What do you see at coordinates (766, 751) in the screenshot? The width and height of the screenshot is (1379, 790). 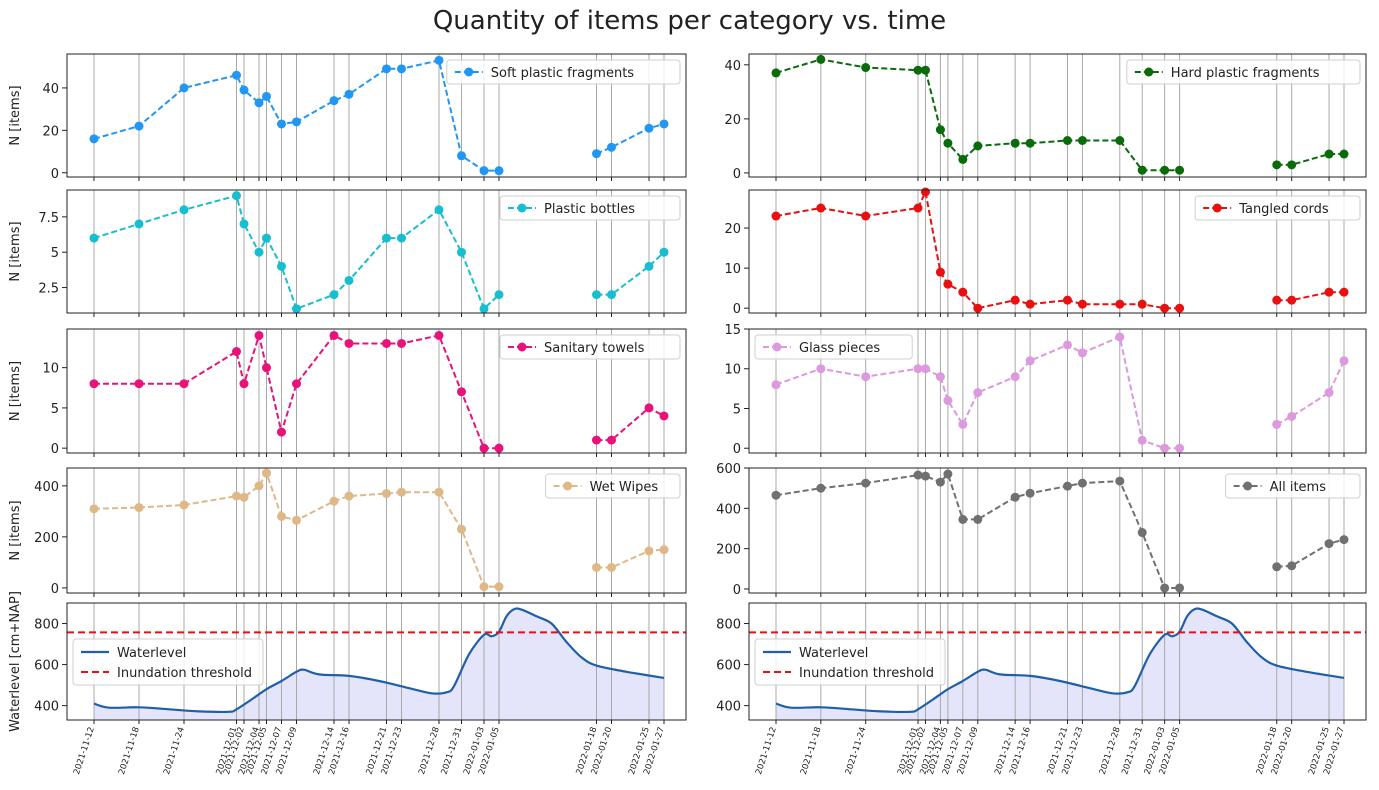 I see `x-tick-label: 2021-11-12` at bounding box center [766, 751].